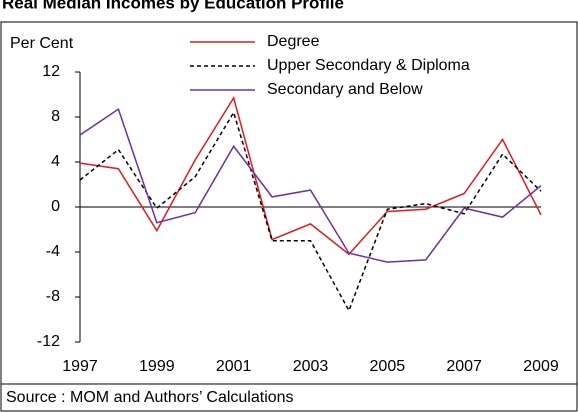 This screenshot has height=412, width=578. I want to click on y-tick-label: 0, so click(55, 206).